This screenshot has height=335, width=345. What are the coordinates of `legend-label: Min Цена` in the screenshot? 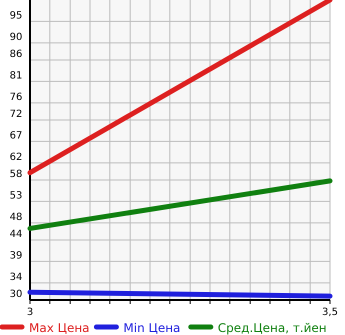 It's located at (151, 328).